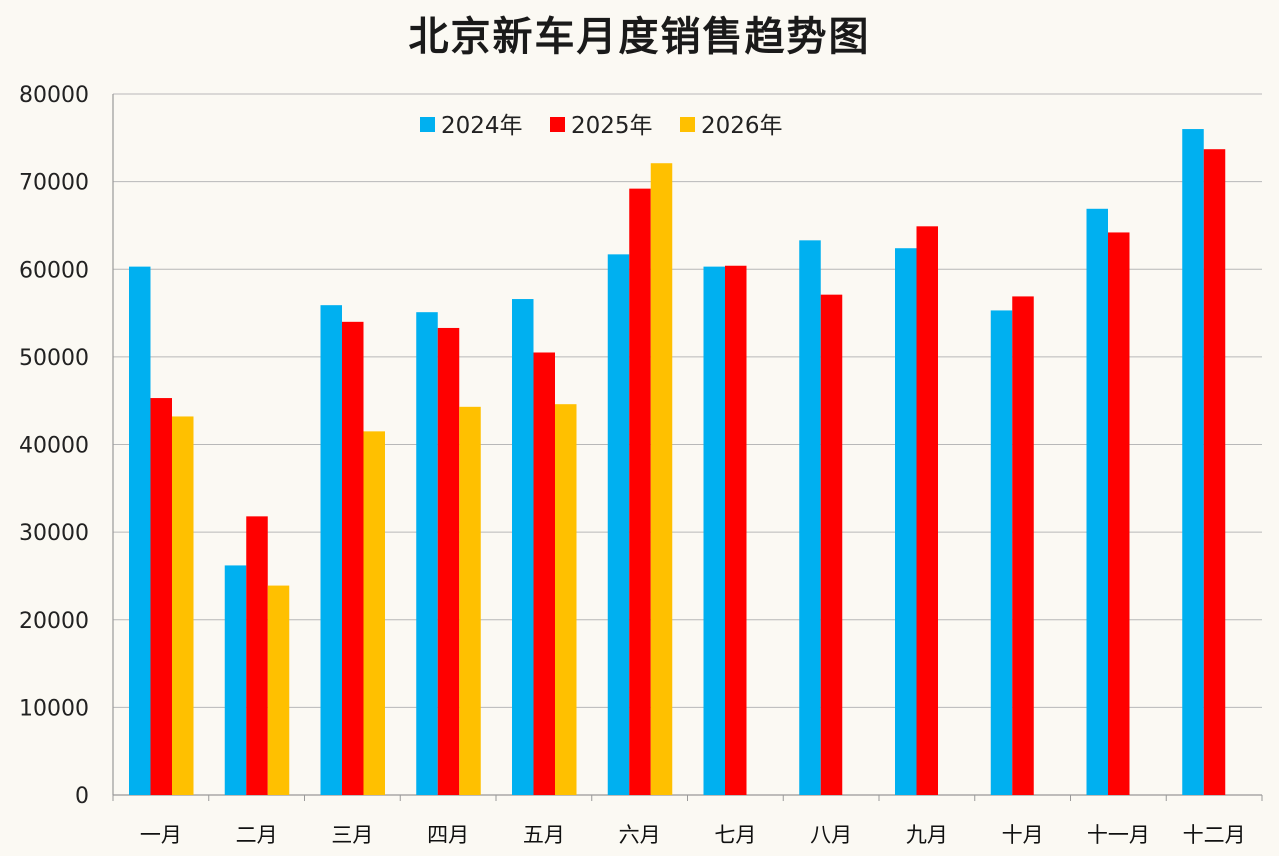 This screenshot has height=856, width=1279. I want to click on x-tick-label: 二月, so click(257, 835).